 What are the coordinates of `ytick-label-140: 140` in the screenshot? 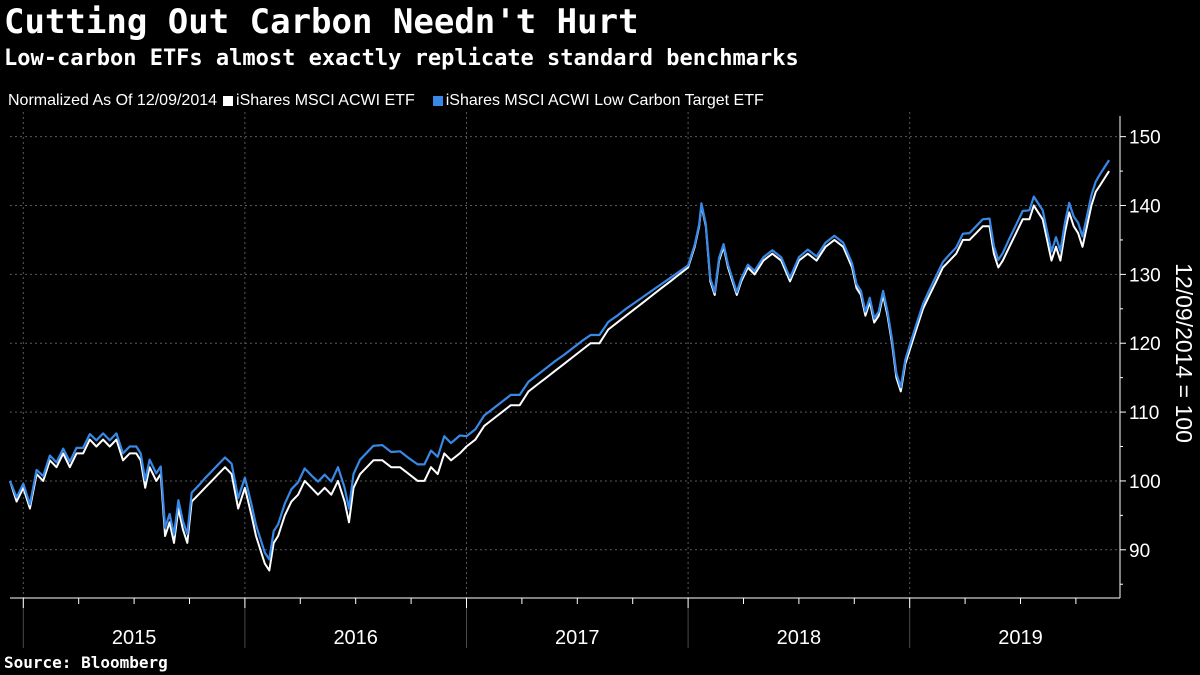 It's located at (1145, 207).